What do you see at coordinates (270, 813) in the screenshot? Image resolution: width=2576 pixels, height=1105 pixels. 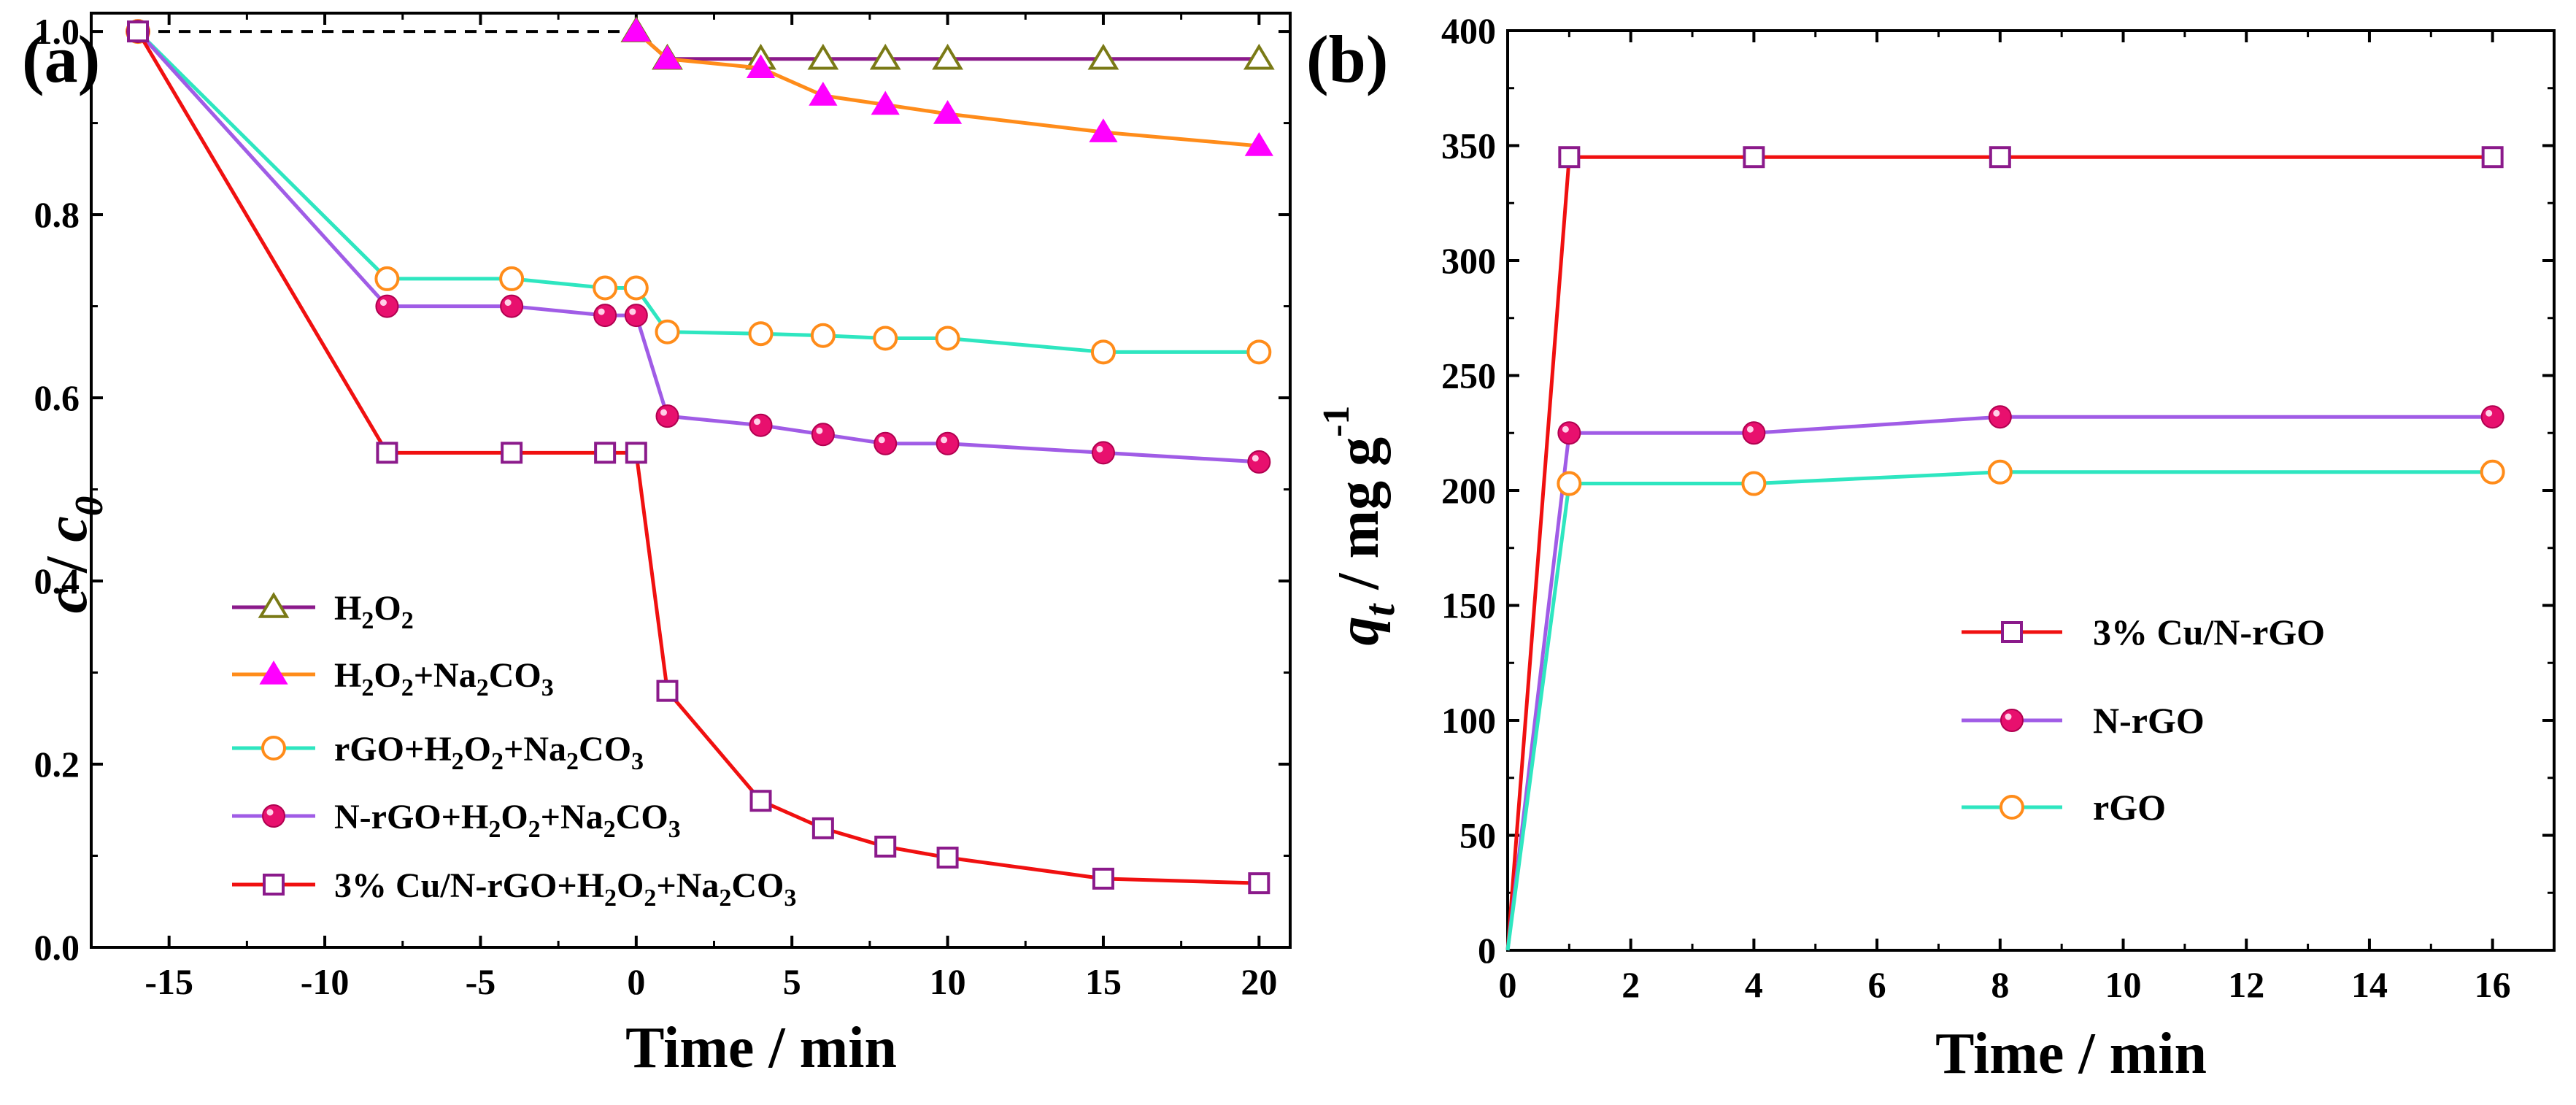 I see `legend-a-marker-3-highlight` at bounding box center [270, 813].